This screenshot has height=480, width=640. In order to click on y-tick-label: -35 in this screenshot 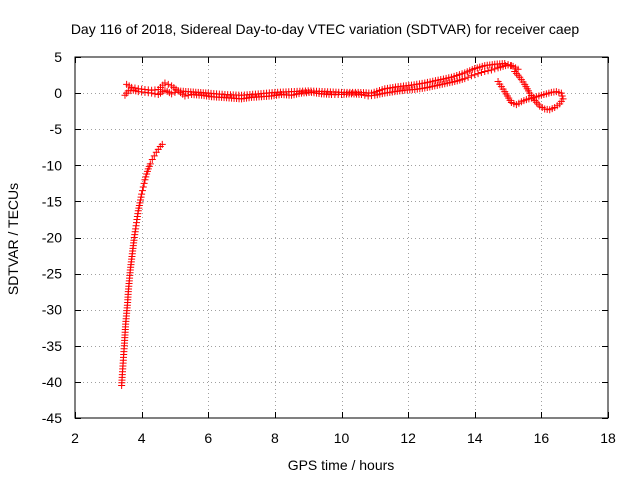, I will do `click(52, 346)`.